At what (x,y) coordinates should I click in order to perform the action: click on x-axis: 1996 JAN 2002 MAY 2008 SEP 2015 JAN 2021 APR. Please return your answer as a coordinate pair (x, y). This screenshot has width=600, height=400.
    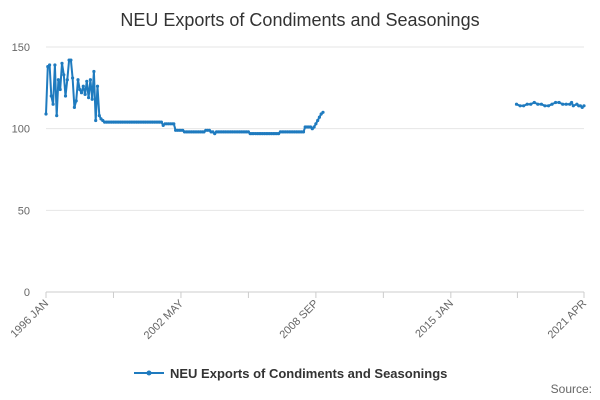
    Looking at the image, I should click on (298, 317).